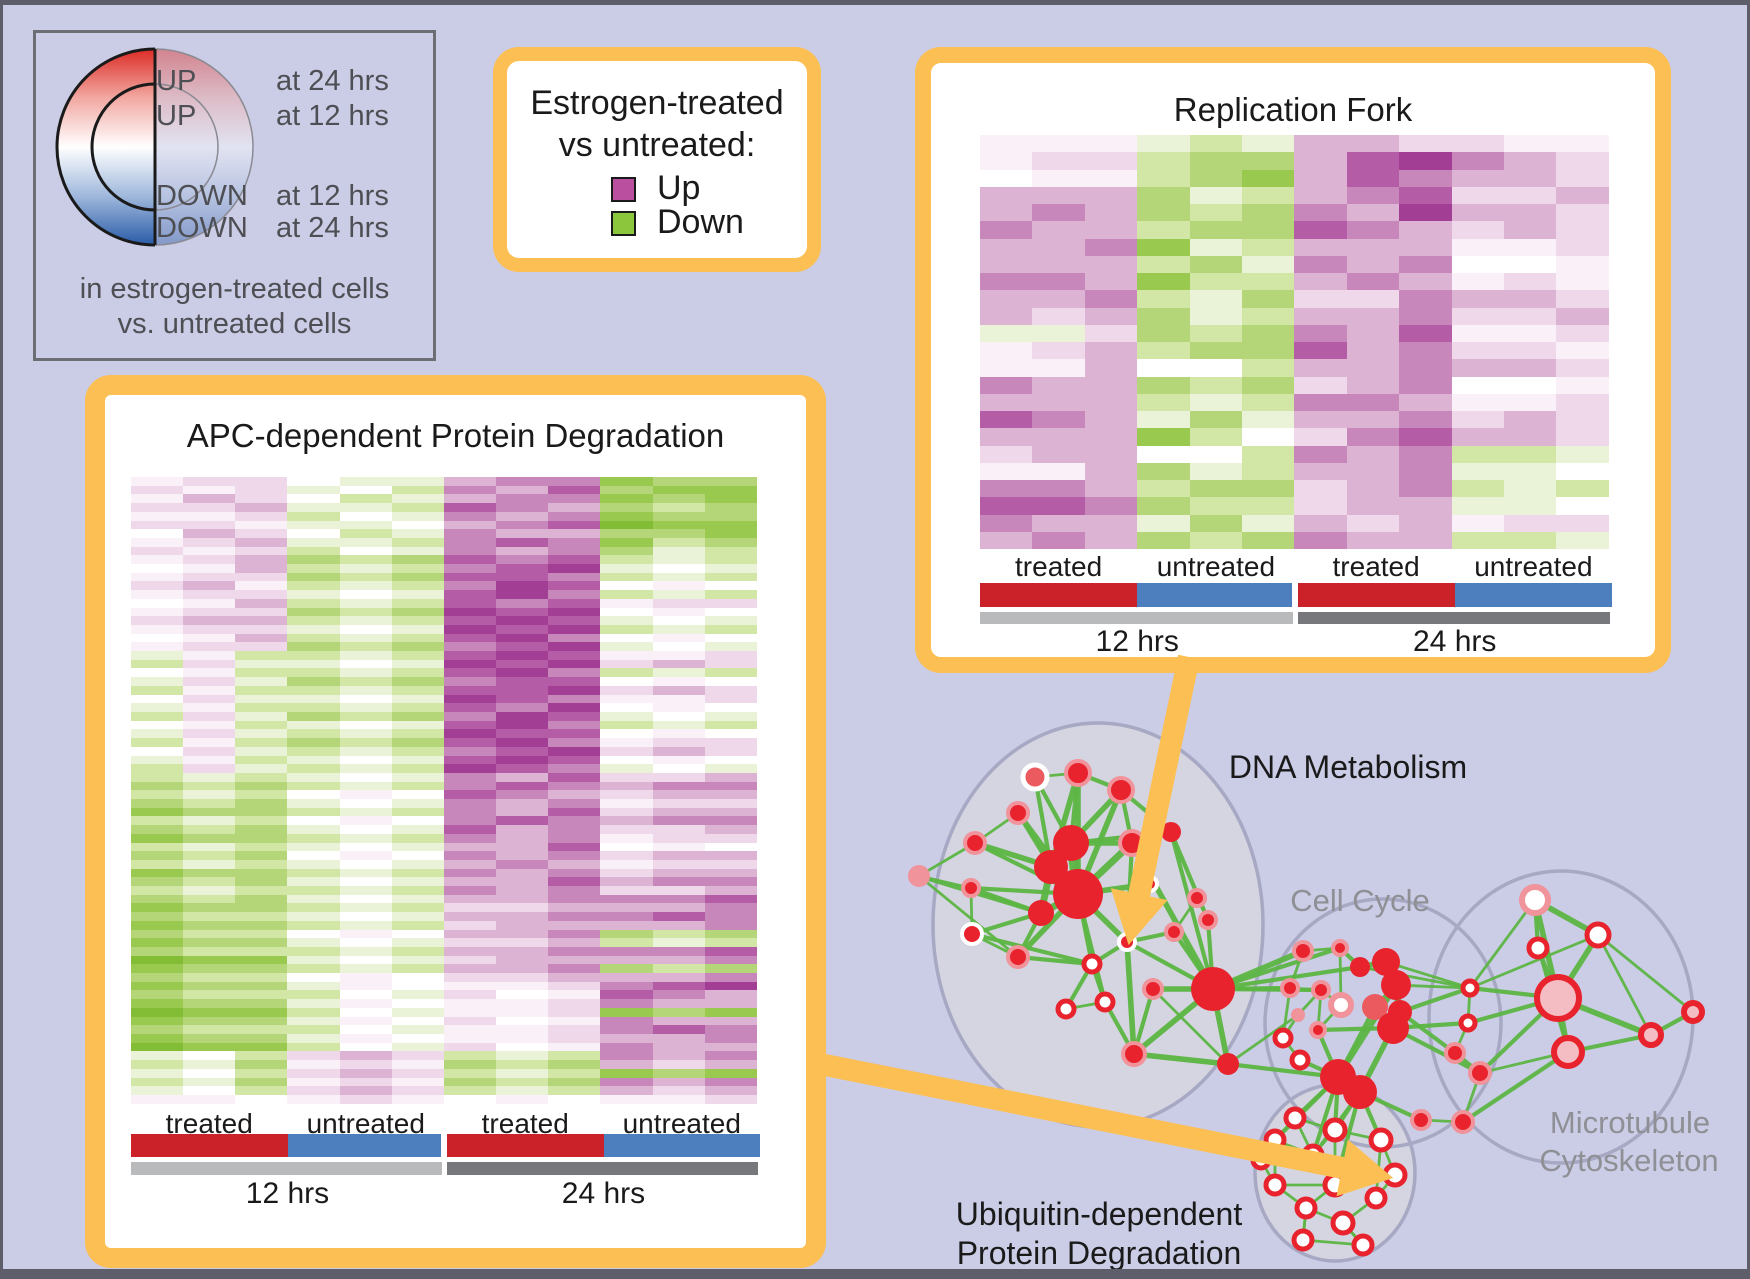 This screenshot has width=1750, height=1279. What do you see at coordinates (525, 1123) in the screenshot?
I see `treatment-group-label: treated` at bounding box center [525, 1123].